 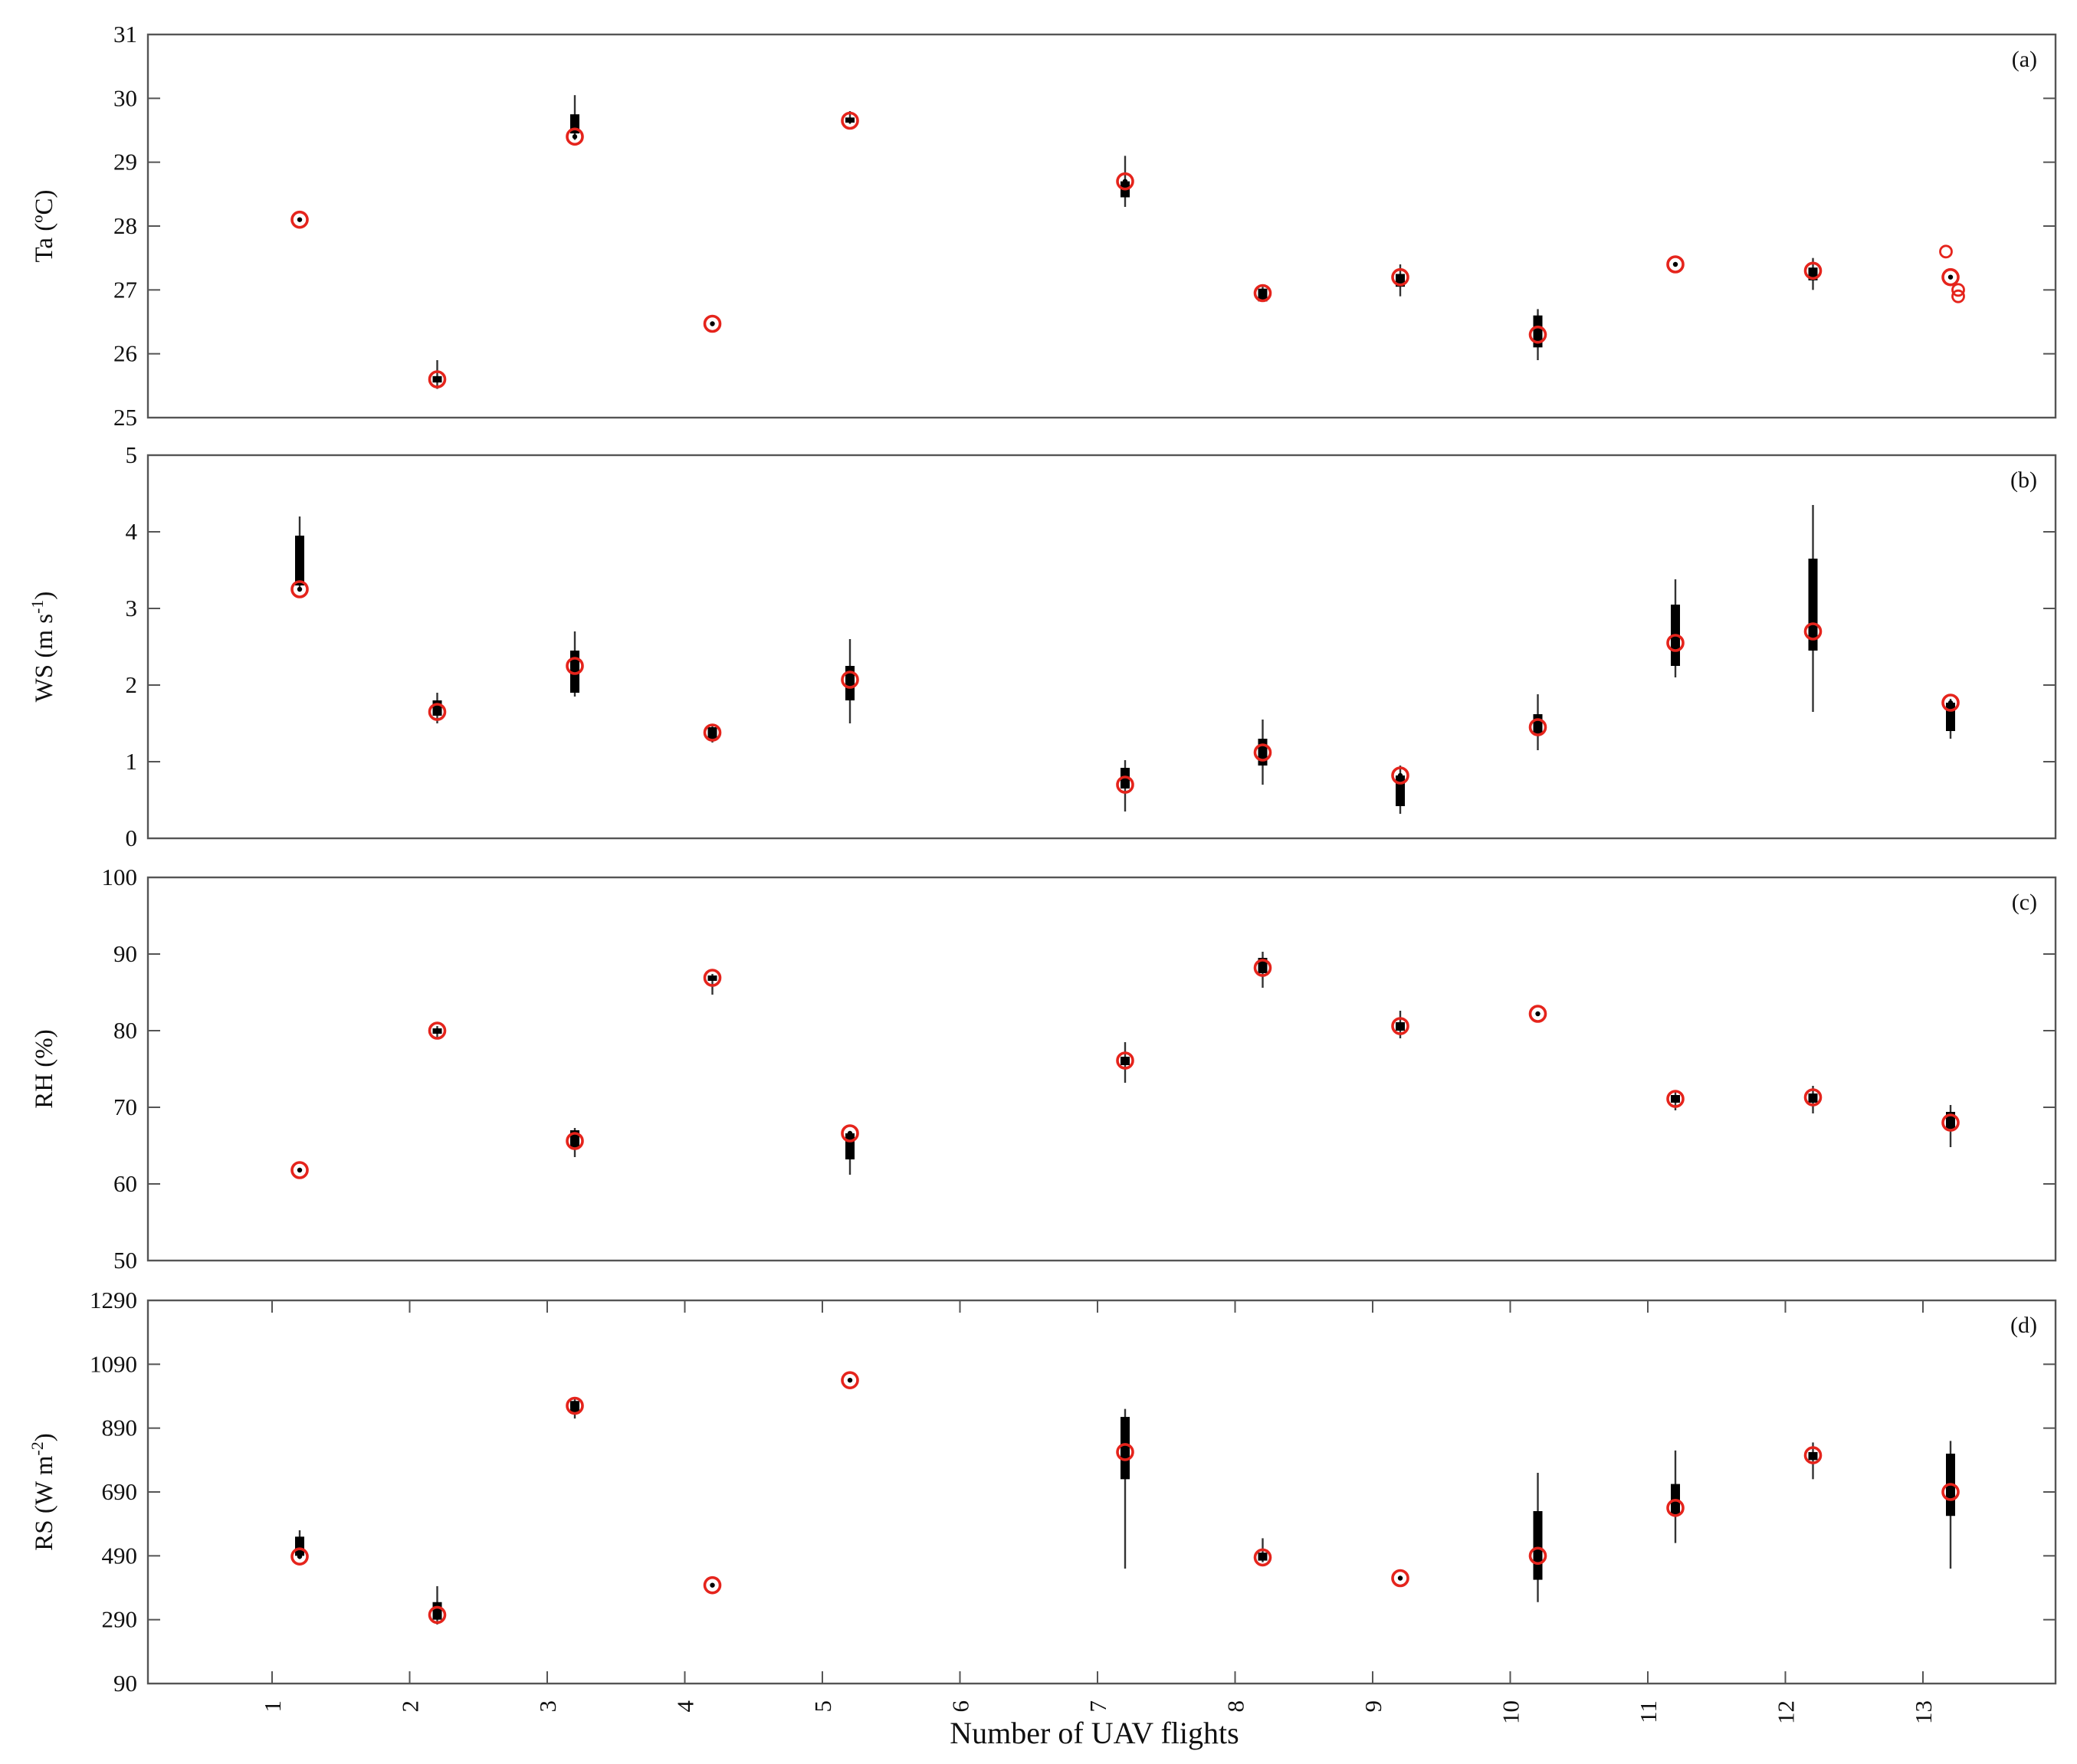 What do you see at coordinates (685, 1706) in the screenshot?
I see `x-tick-label: 4` at bounding box center [685, 1706].